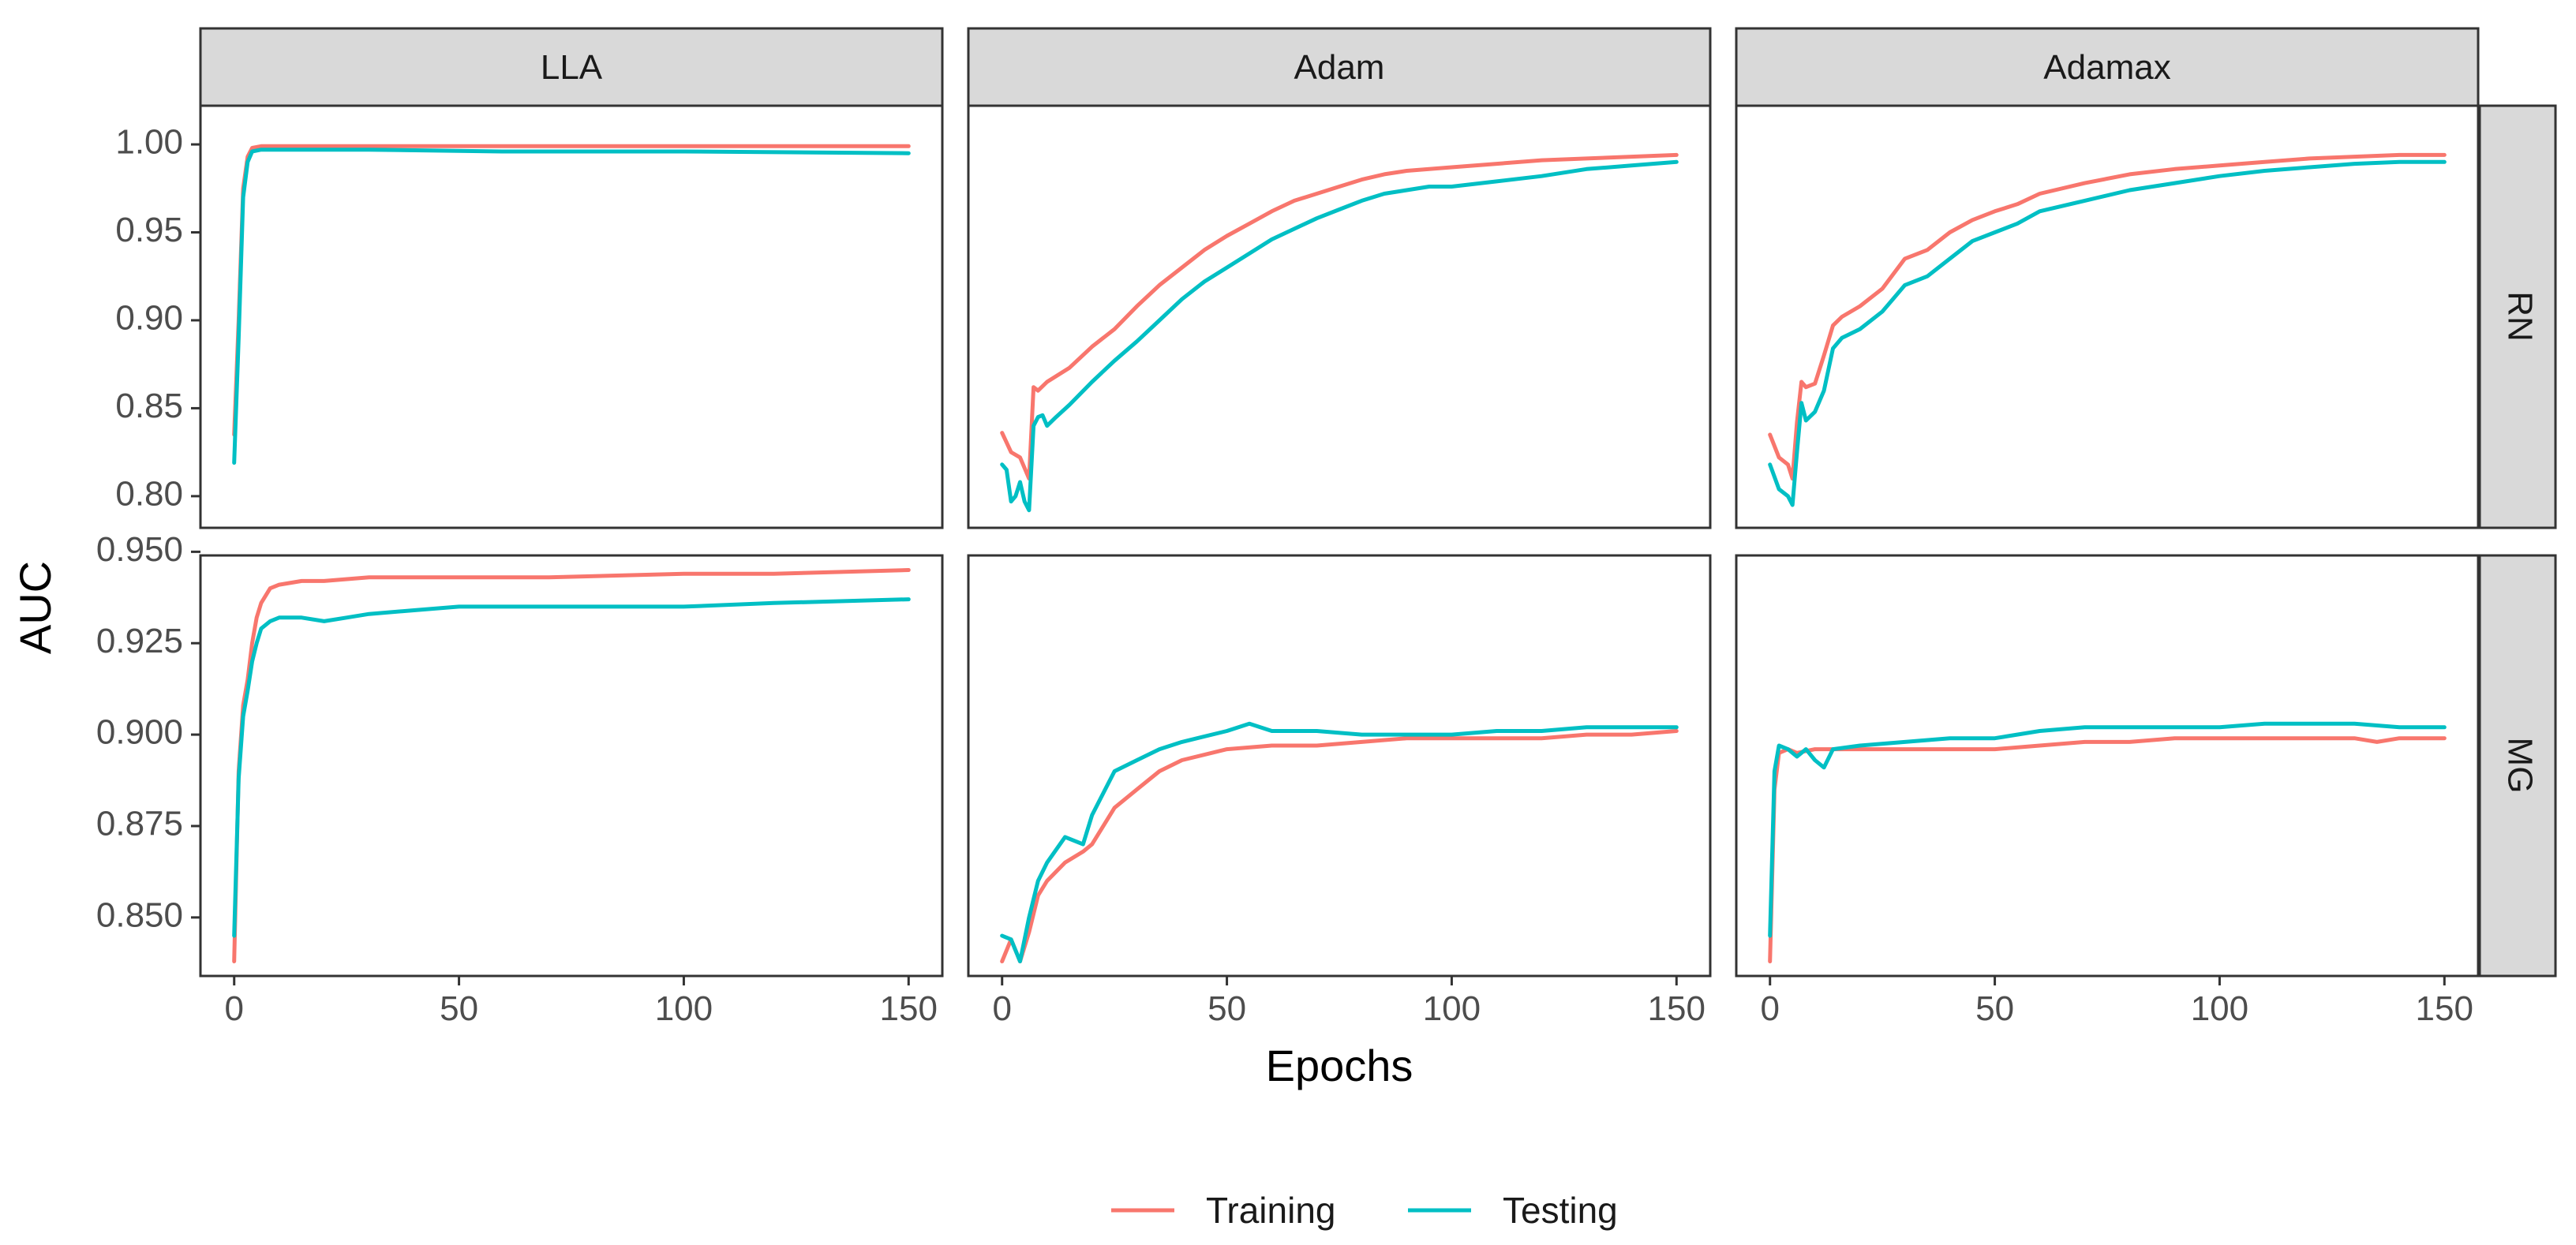 Image resolution: width=2576 pixels, height=1245 pixels. What do you see at coordinates (1676, 1008) in the screenshot?
I see `x-tick-label-adam-3: 150` at bounding box center [1676, 1008].